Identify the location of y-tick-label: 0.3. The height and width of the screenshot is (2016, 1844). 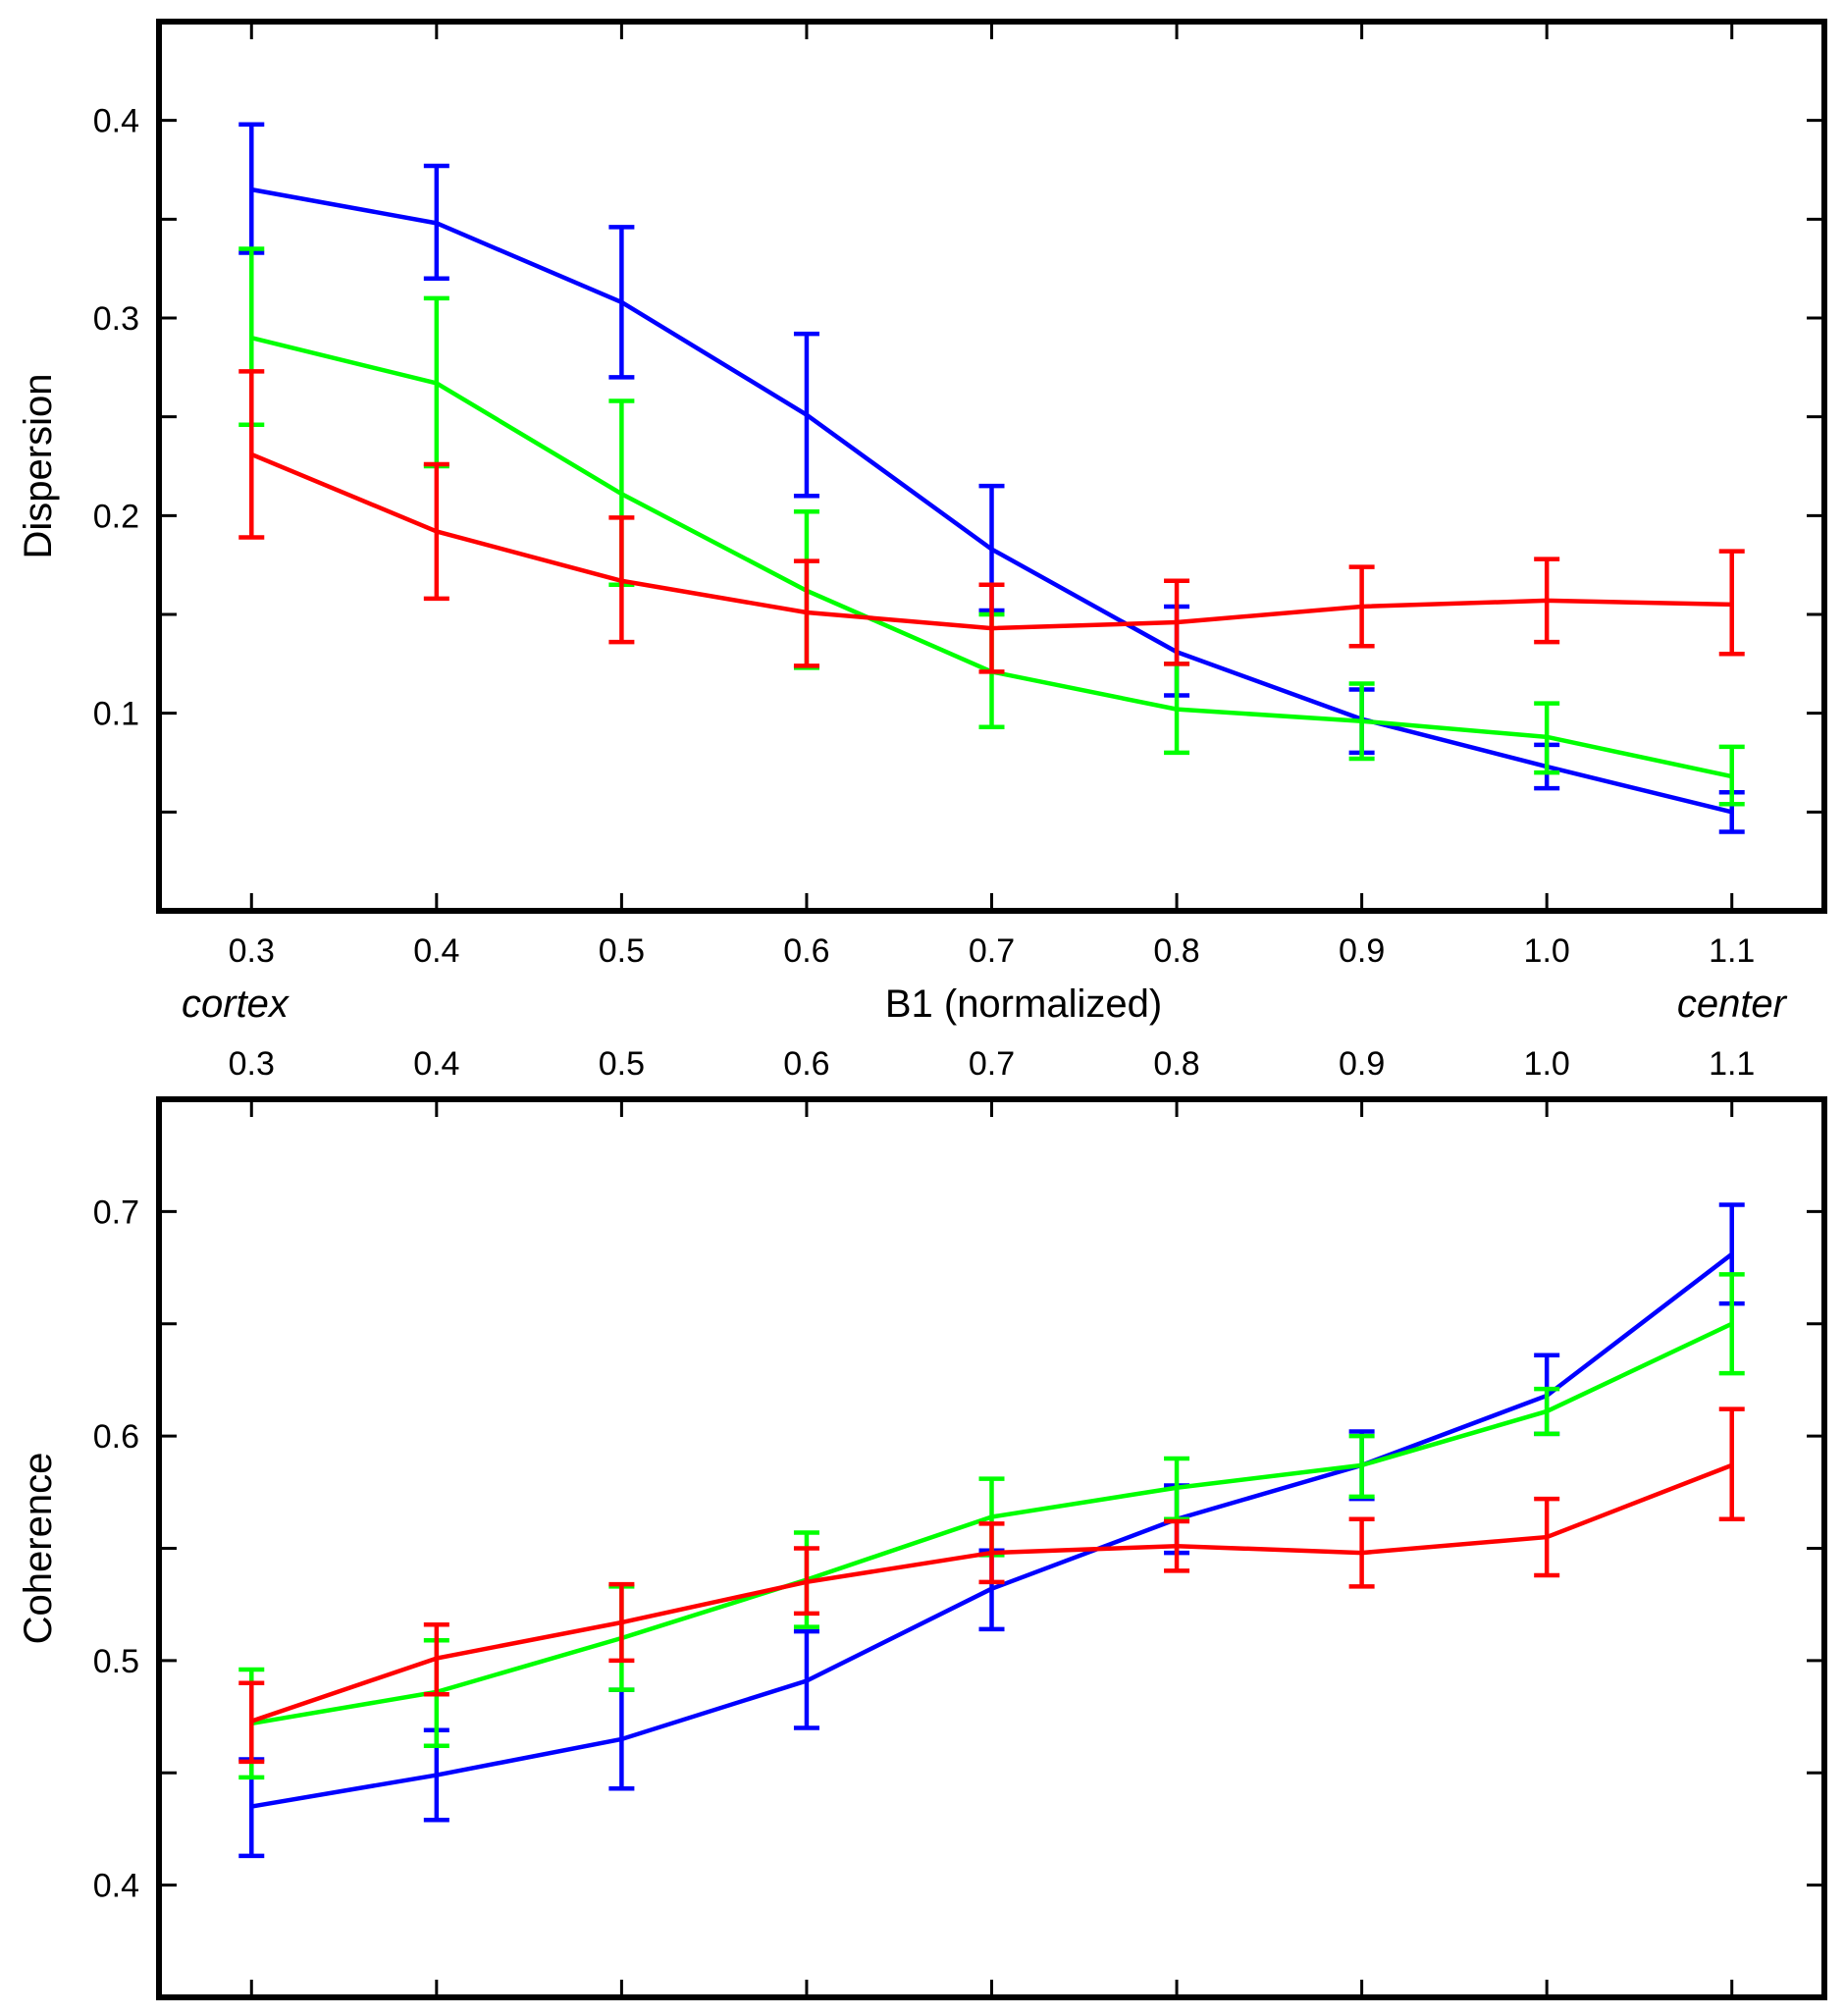
(116, 319).